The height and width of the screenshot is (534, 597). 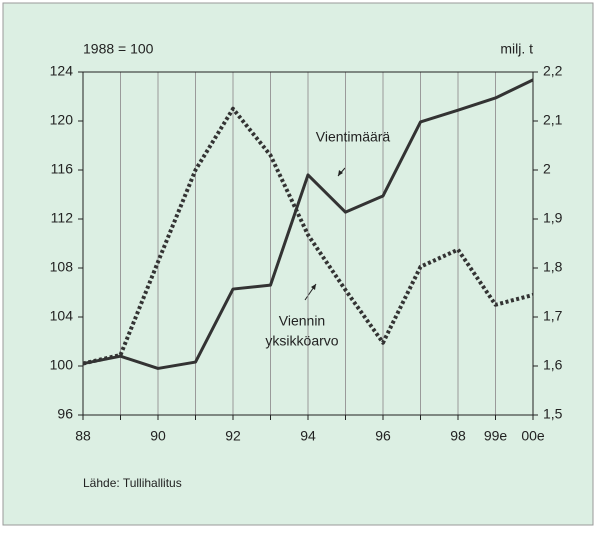 What do you see at coordinates (533, 436) in the screenshot?
I see `x-tick-label: 00e` at bounding box center [533, 436].